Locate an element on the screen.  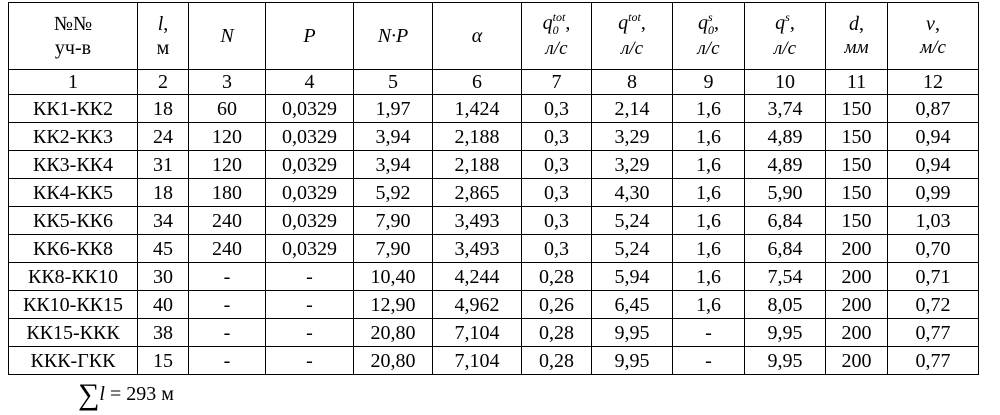
cell: 5,92 is located at coordinates (393, 192).